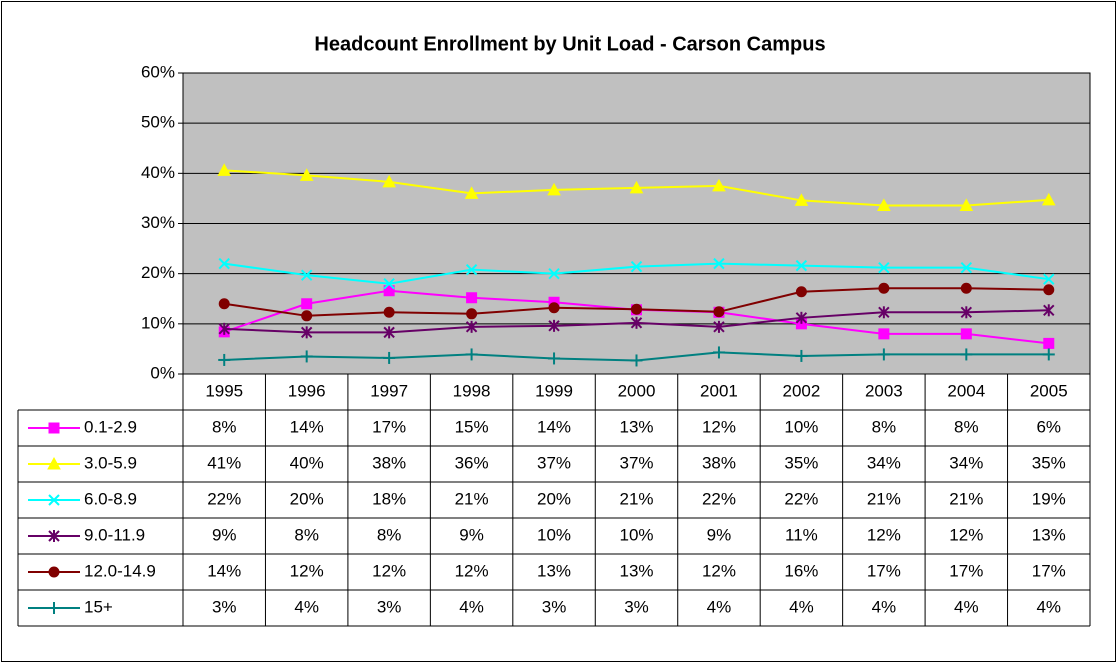  Describe the element at coordinates (1049, 498) in the screenshot. I see `table-value: 19%` at that location.